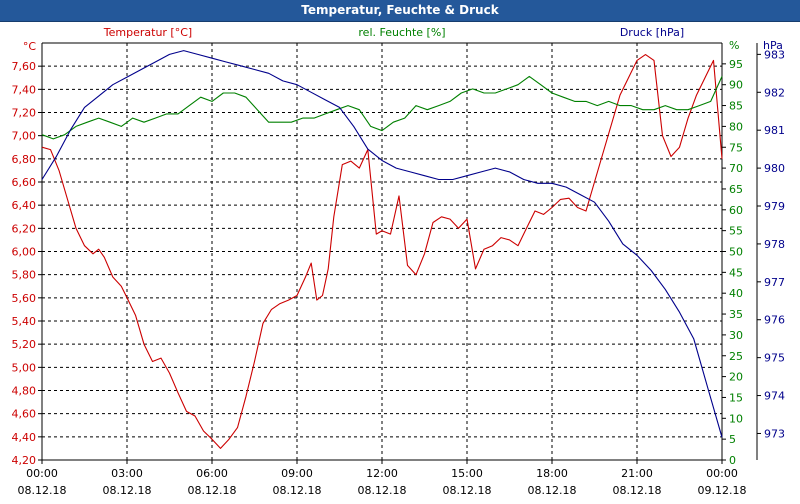 The image size is (800, 504). What do you see at coordinates (24, 159) in the screenshot?
I see `temperature-tick-label: 6,80` at bounding box center [24, 159].